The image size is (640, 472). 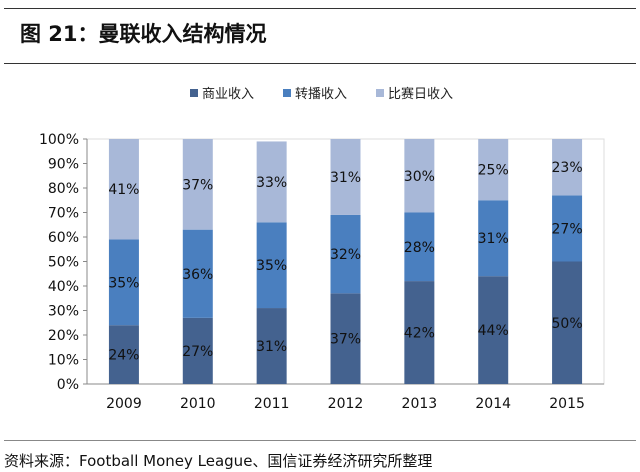 What do you see at coordinates (567, 404) in the screenshot?
I see `x-tick-label: 2015` at bounding box center [567, 404].